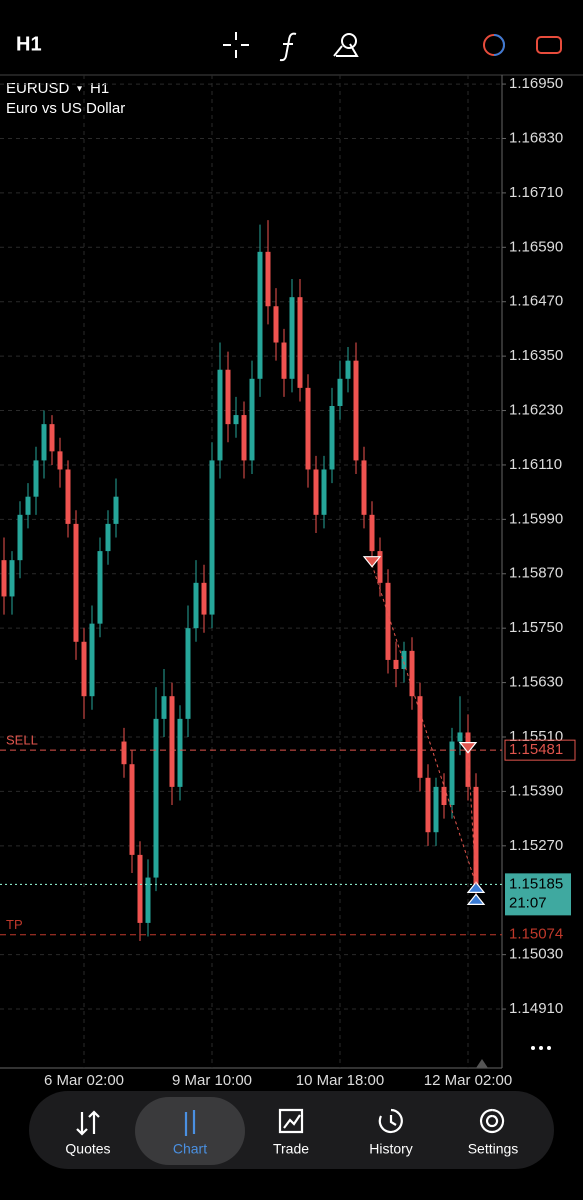  I want to click on nav-active-pill, so click(190, 1131).